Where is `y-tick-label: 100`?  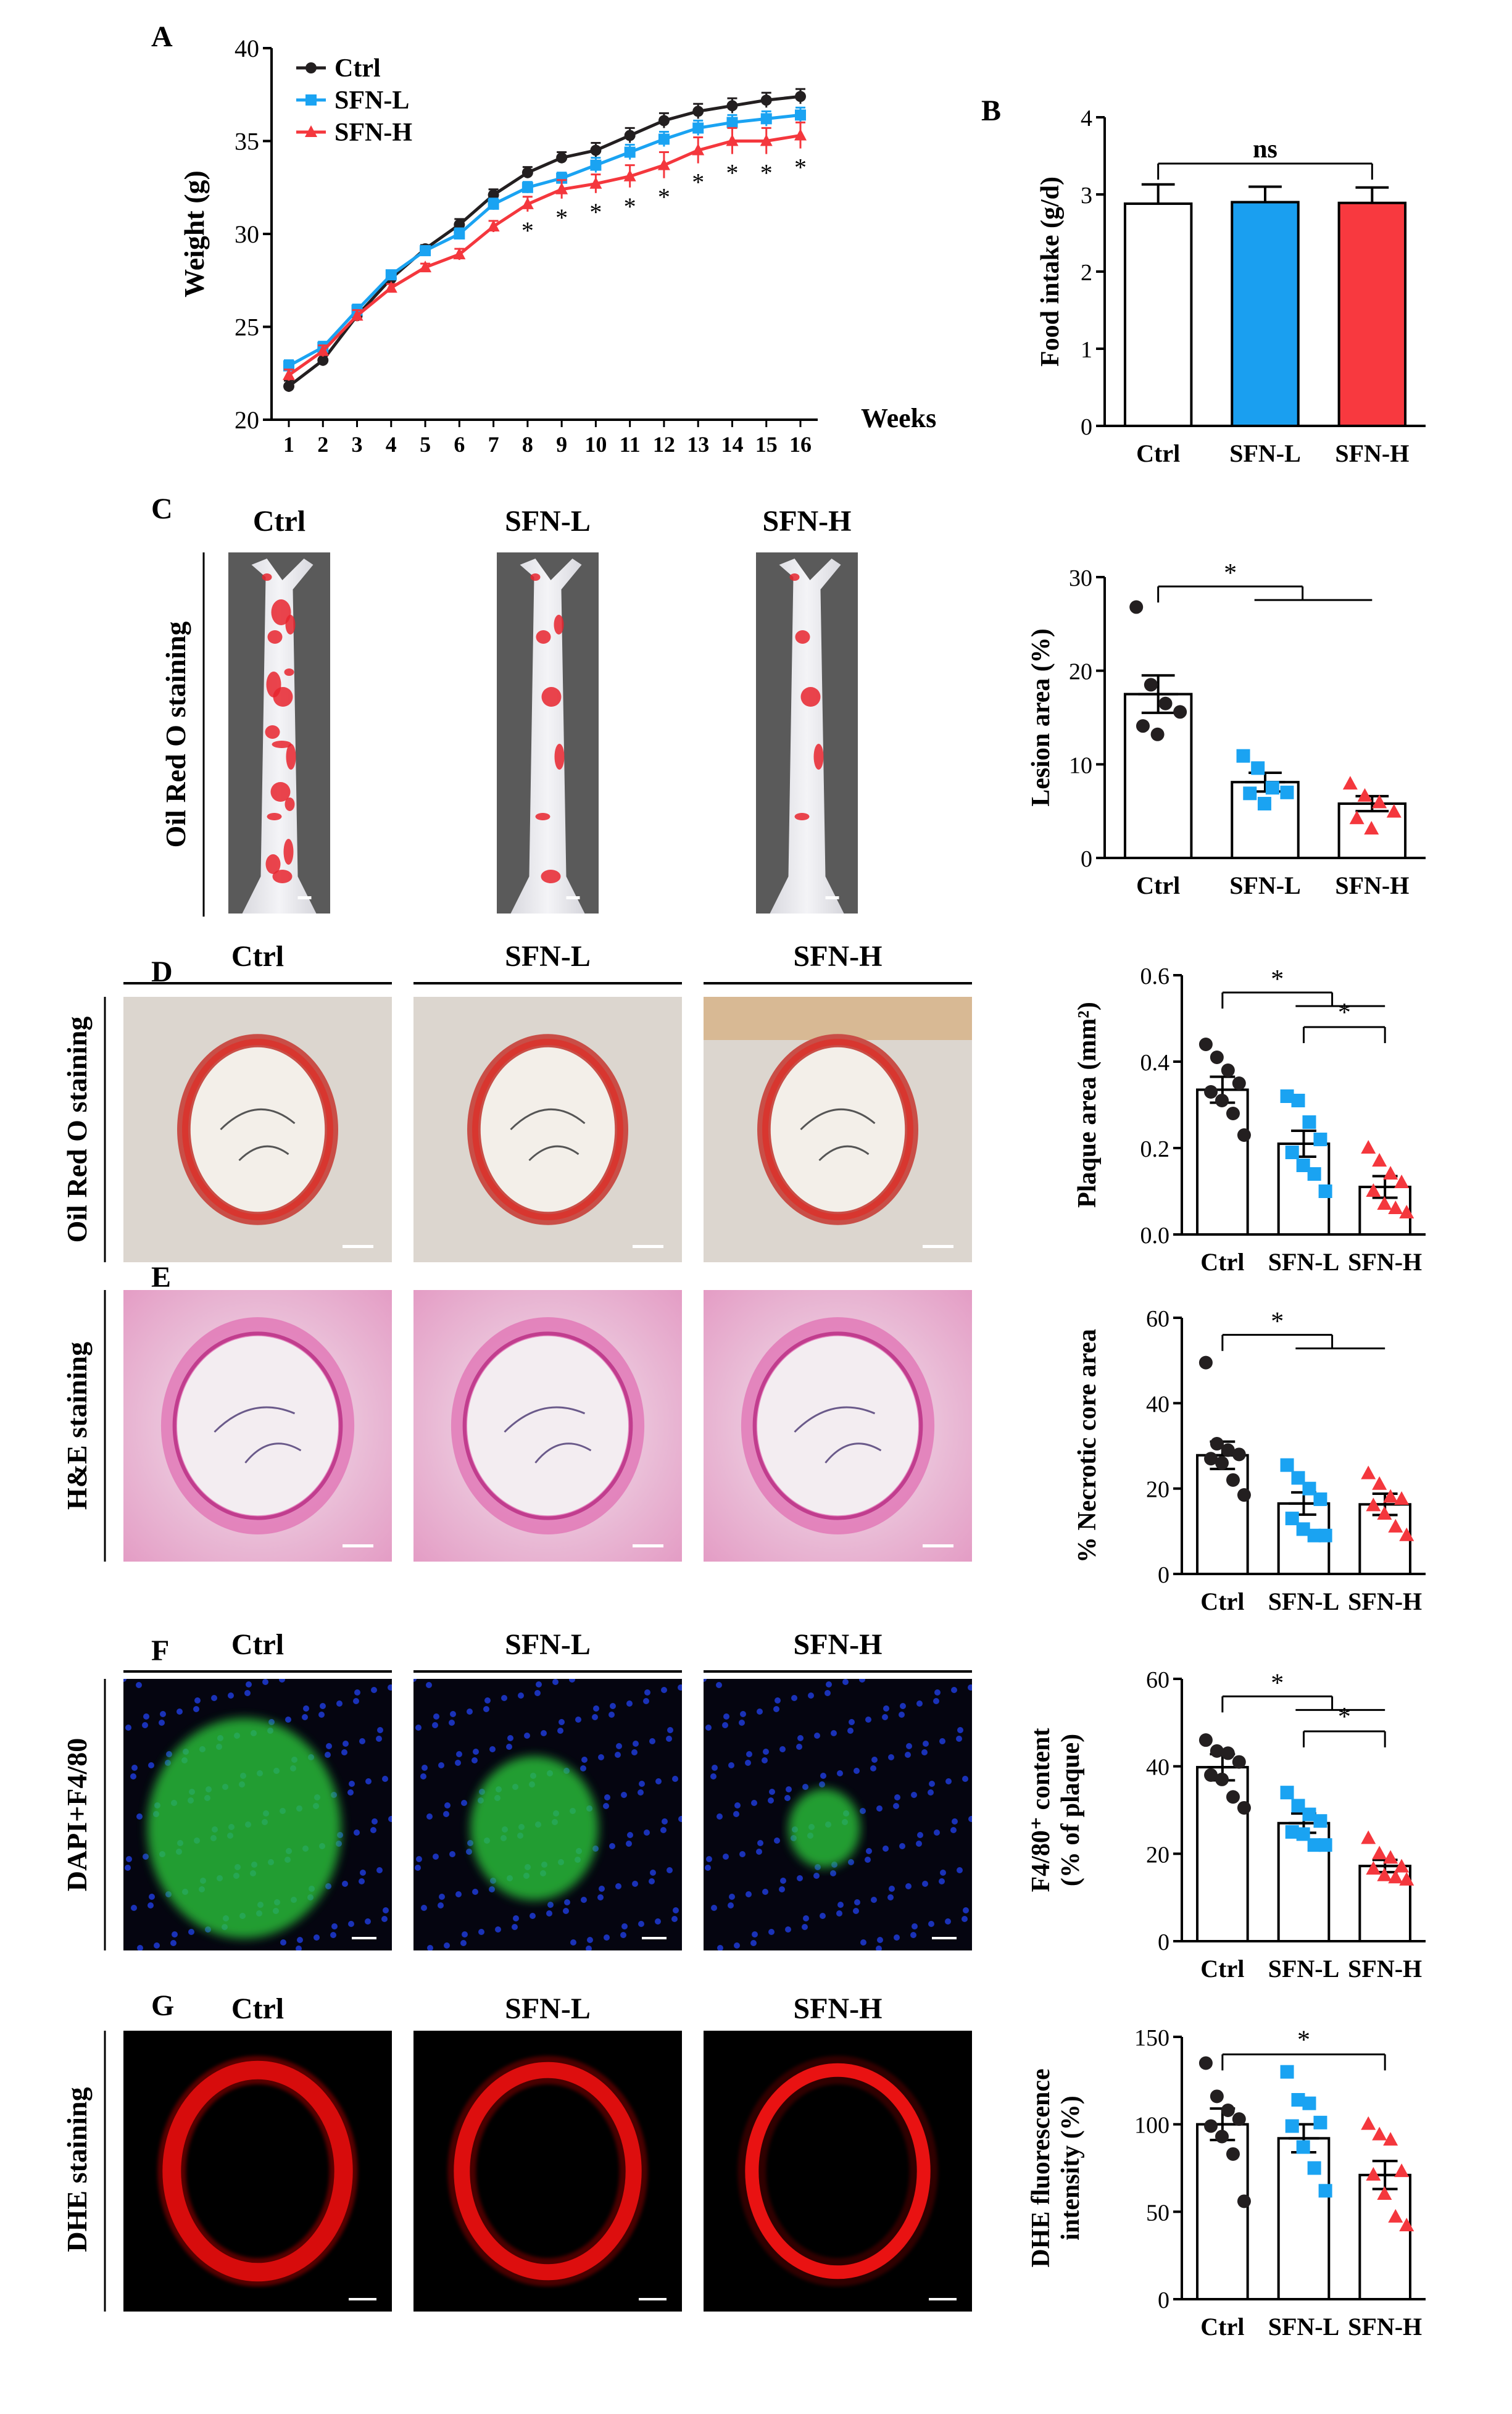
y-tick-label: 100 is located at coordinates (1151, 2126).